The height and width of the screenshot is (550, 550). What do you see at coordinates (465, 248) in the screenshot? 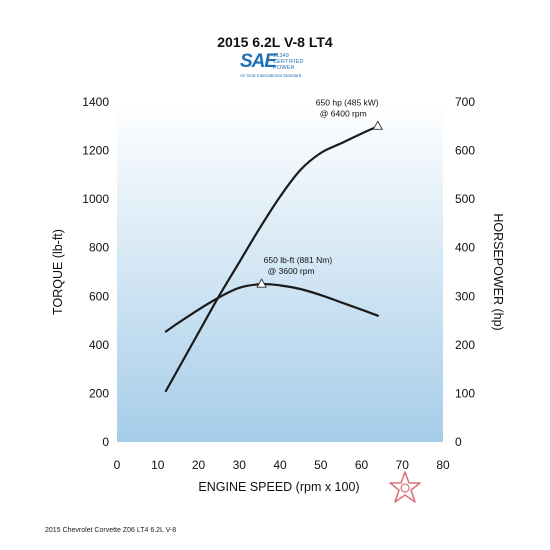
I see `y-right-tick-label: 400` at bounding box center [465, 248].